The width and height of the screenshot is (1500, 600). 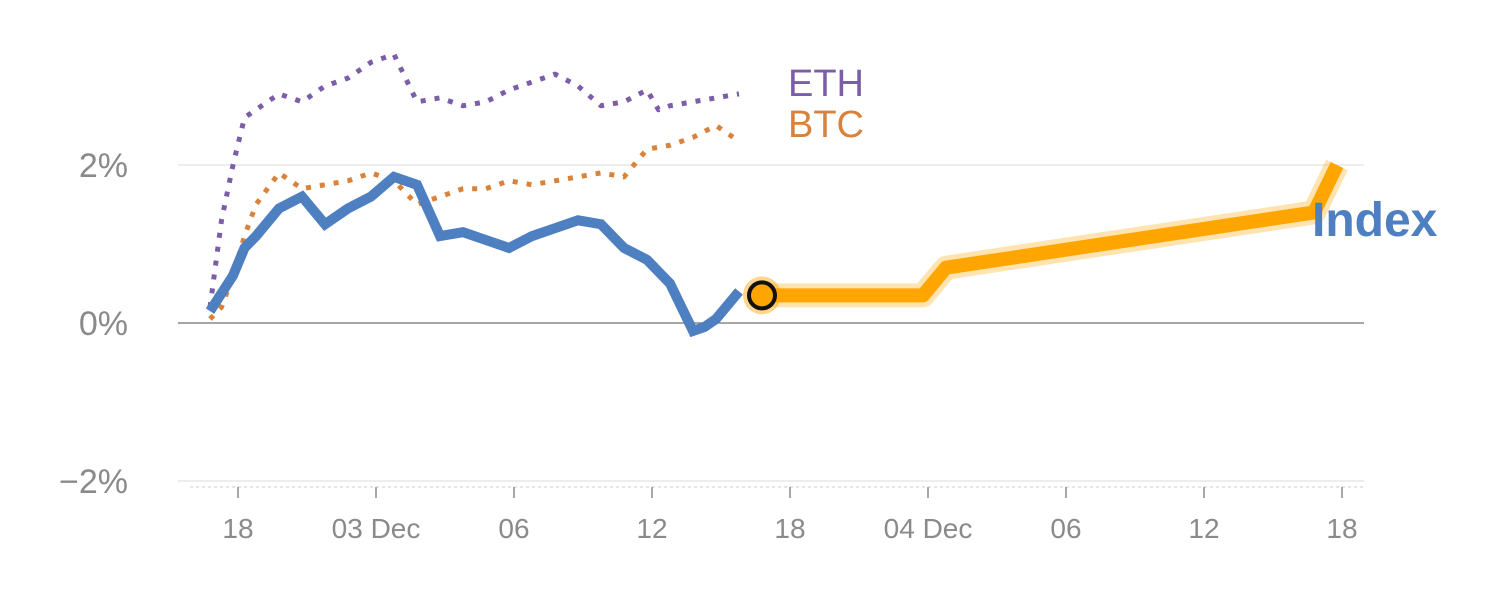 I want to click on marker-point, so click(x=762, y=295).